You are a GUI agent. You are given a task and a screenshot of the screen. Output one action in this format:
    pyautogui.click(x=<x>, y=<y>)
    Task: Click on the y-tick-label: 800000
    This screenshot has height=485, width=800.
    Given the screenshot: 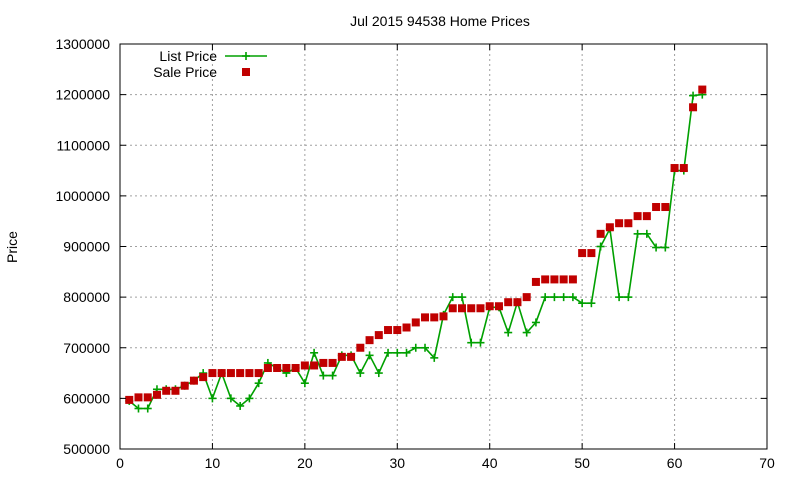 What is the action you would take?
    pyautogui.click(x=86, y=297)
    